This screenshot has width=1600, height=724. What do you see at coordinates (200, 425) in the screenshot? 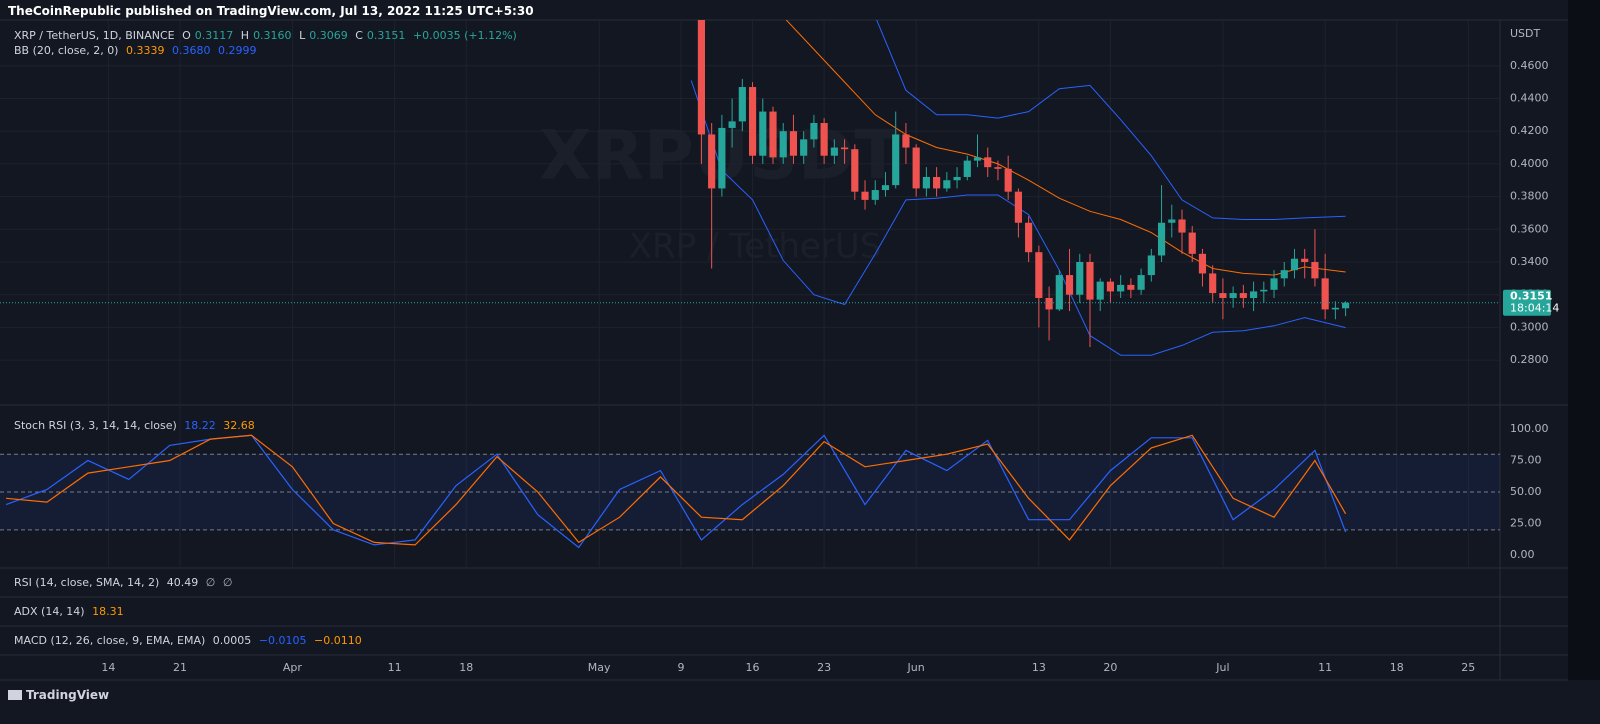
I see `indicator-value: 18.22` at bounding box center [200, 425].